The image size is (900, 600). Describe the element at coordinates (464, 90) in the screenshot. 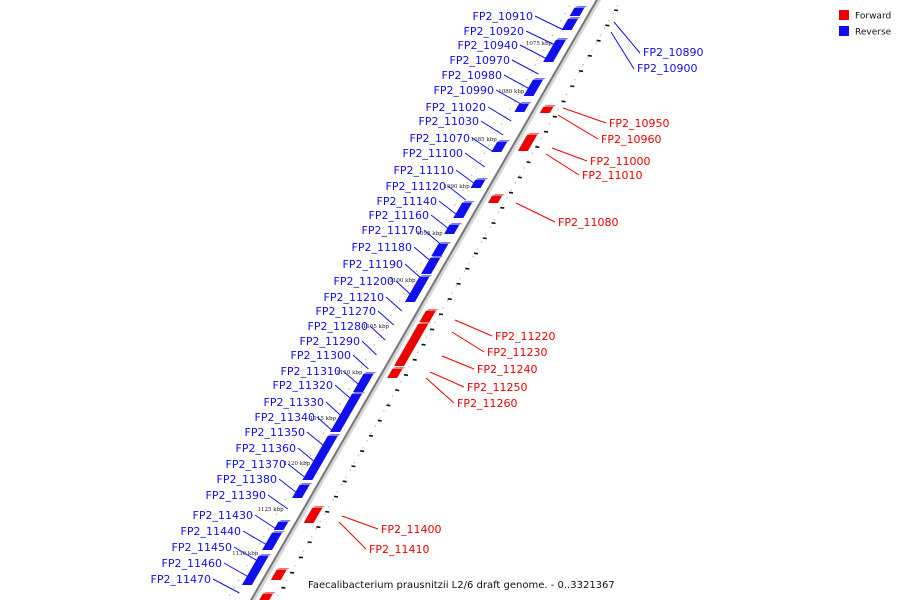

I see `gene-label: FP2_10990` at that location.